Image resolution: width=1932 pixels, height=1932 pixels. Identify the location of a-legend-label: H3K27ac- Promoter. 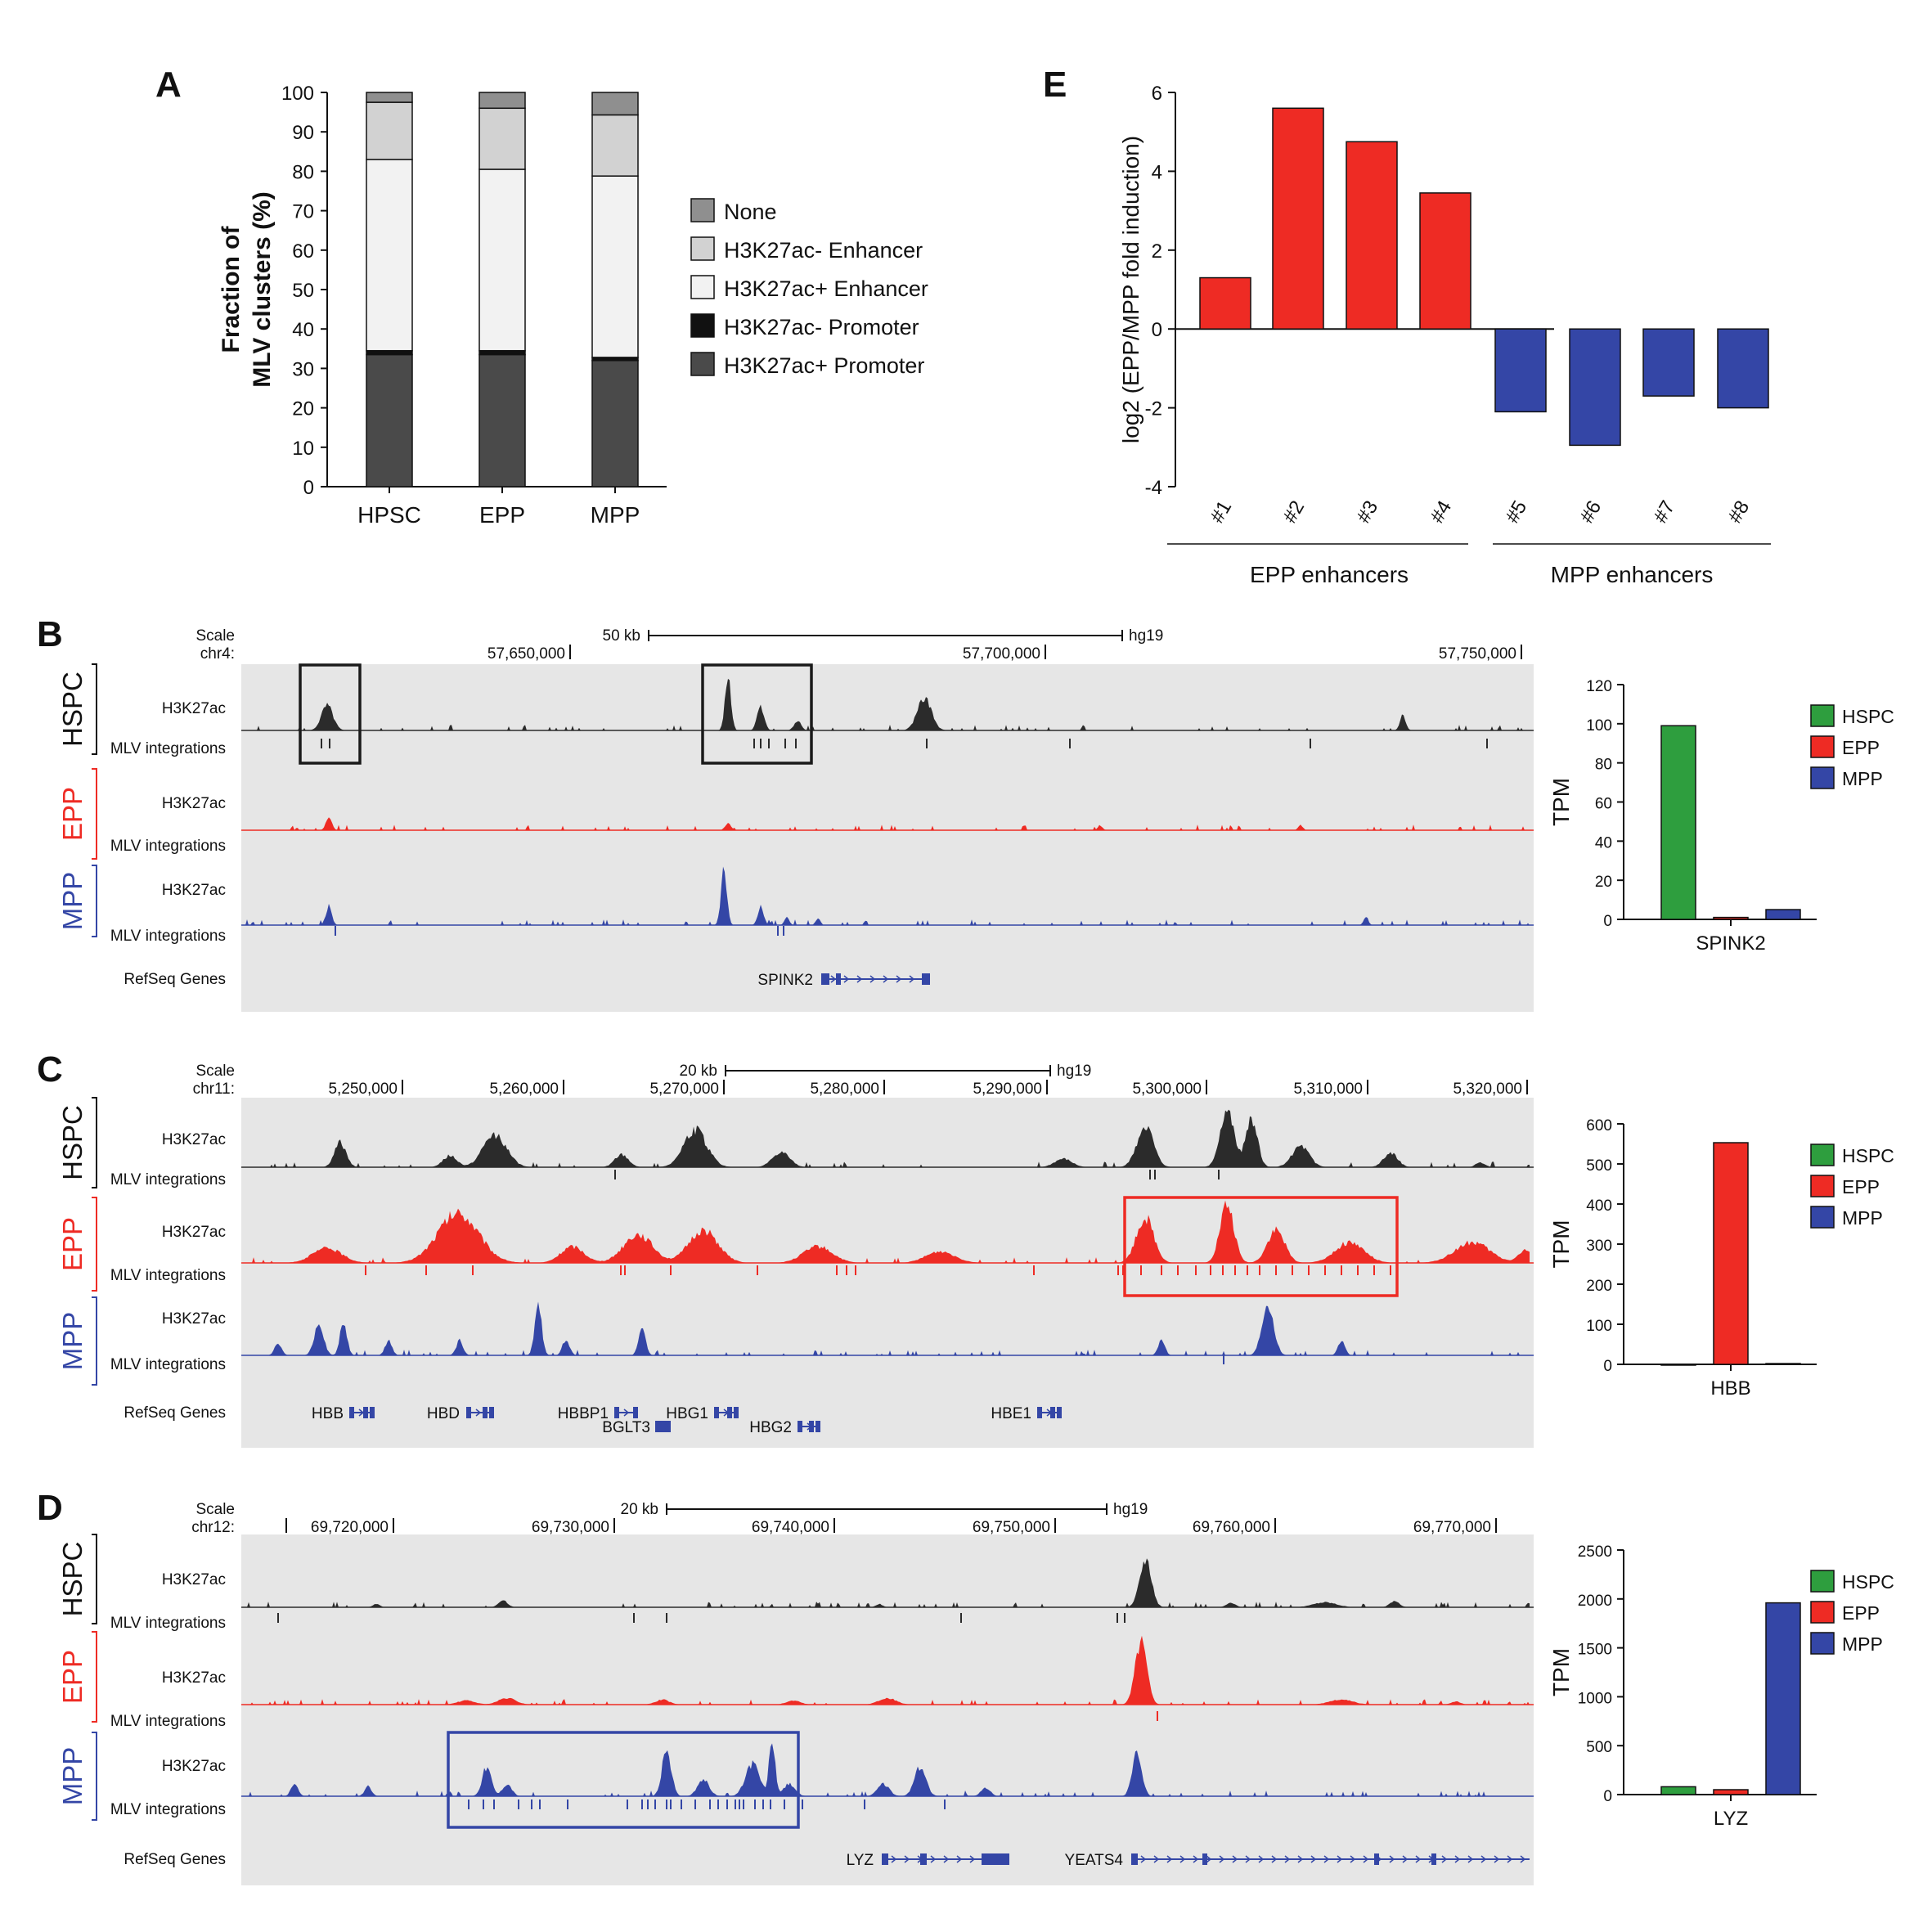
(821, 327).